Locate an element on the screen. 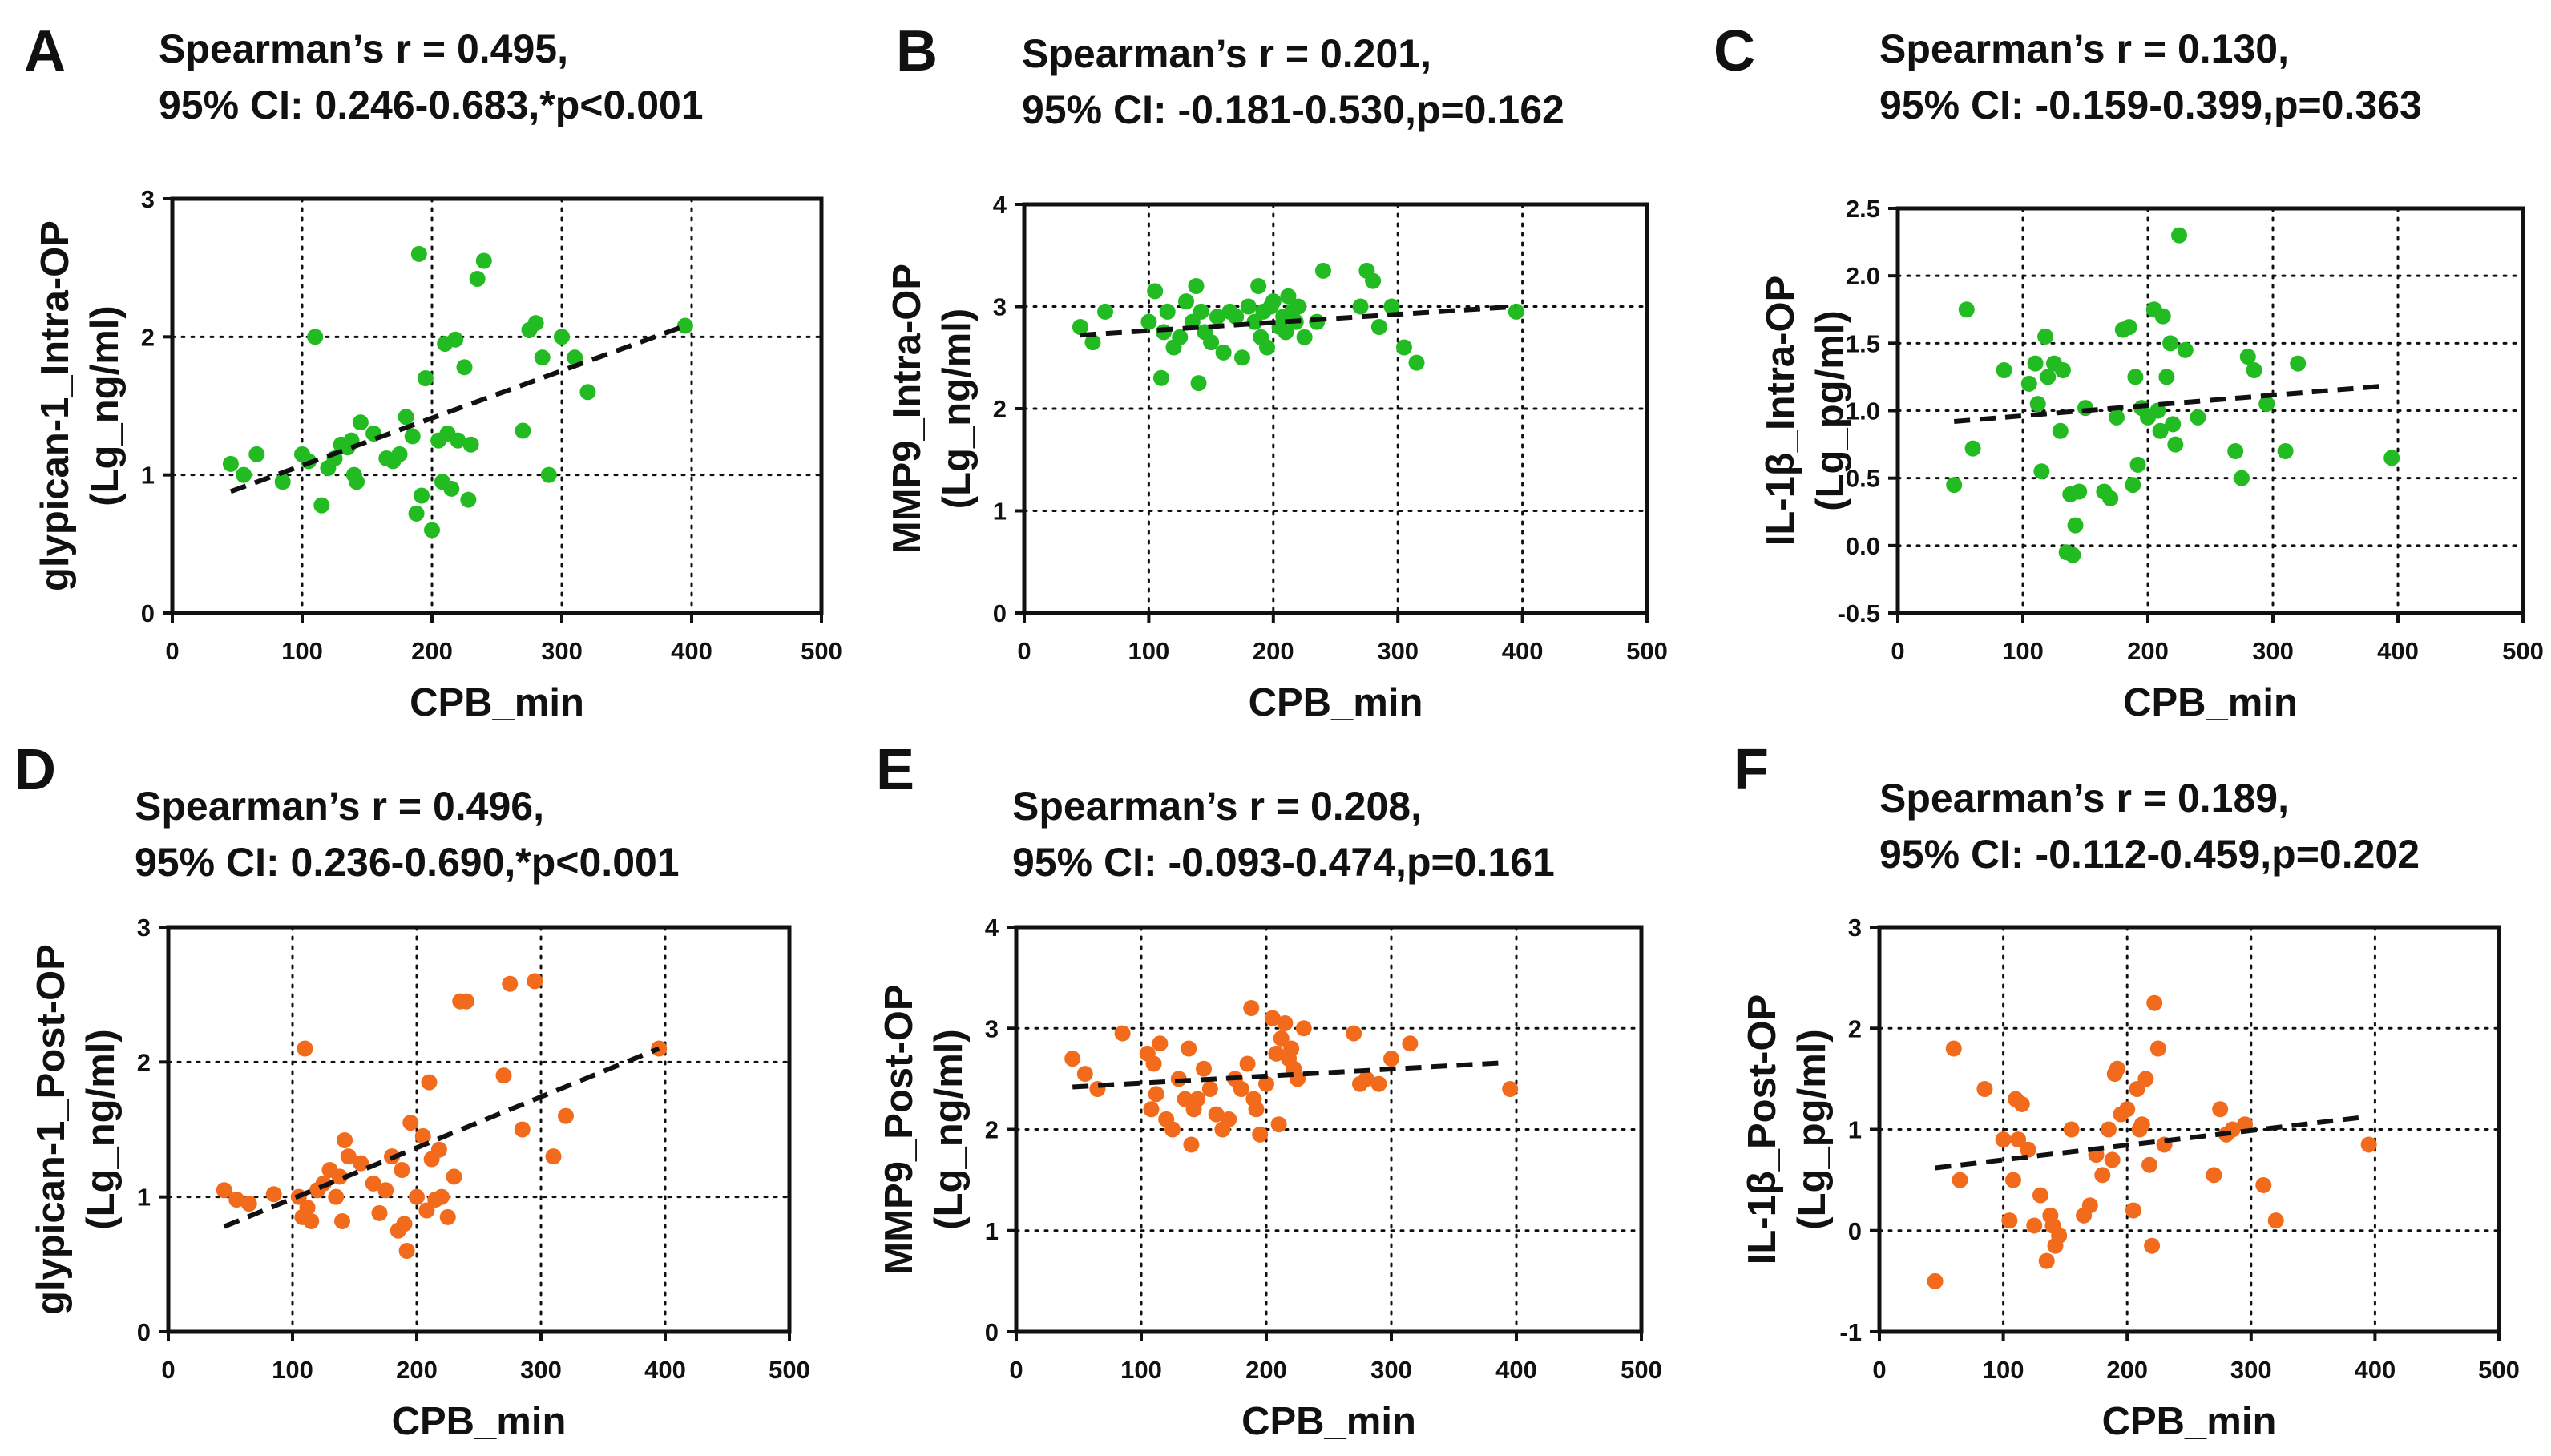  y-tick-label: 2.5 is located at coordinates (1863, 209).